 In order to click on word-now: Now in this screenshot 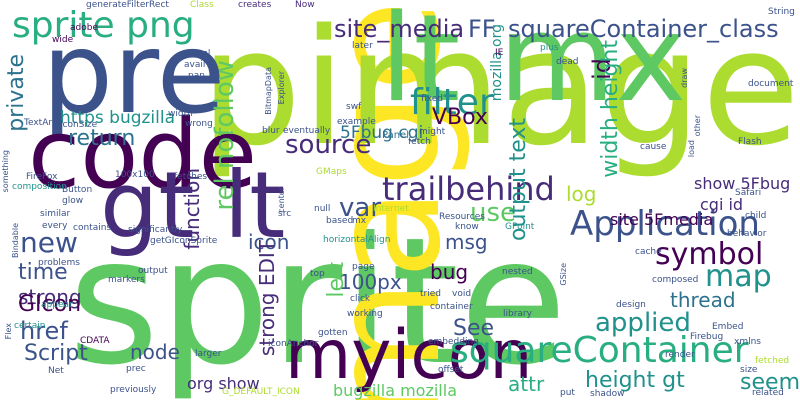, I will do `click(305, 5)`.